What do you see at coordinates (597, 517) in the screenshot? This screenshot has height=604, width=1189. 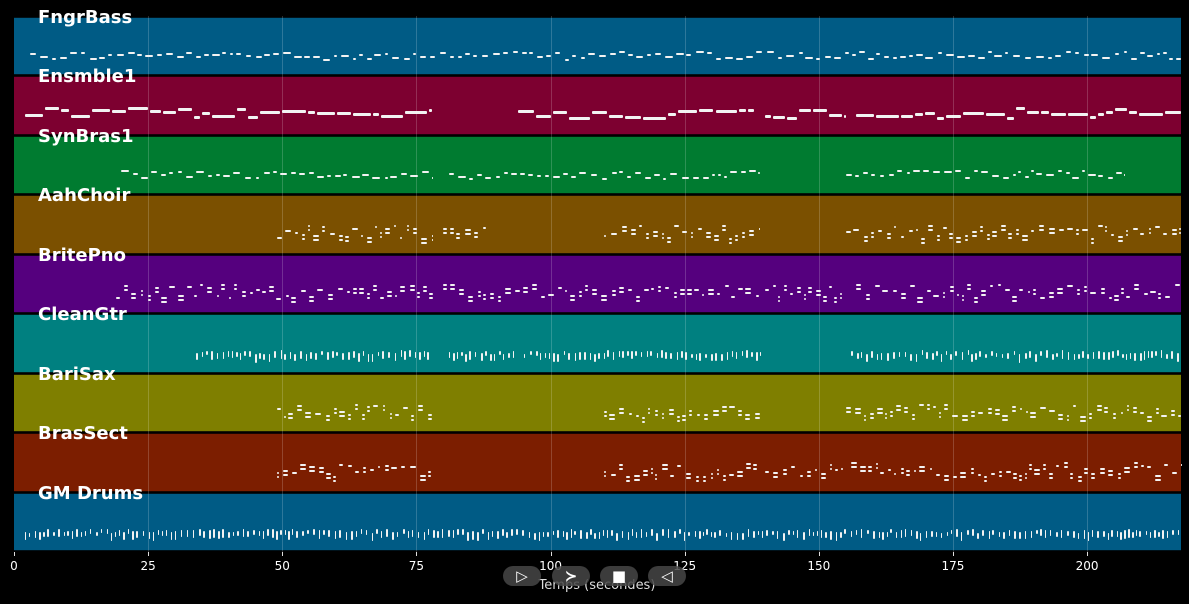 I see `track-gm-drums: GM Drums` at bounding box center [597, 517].